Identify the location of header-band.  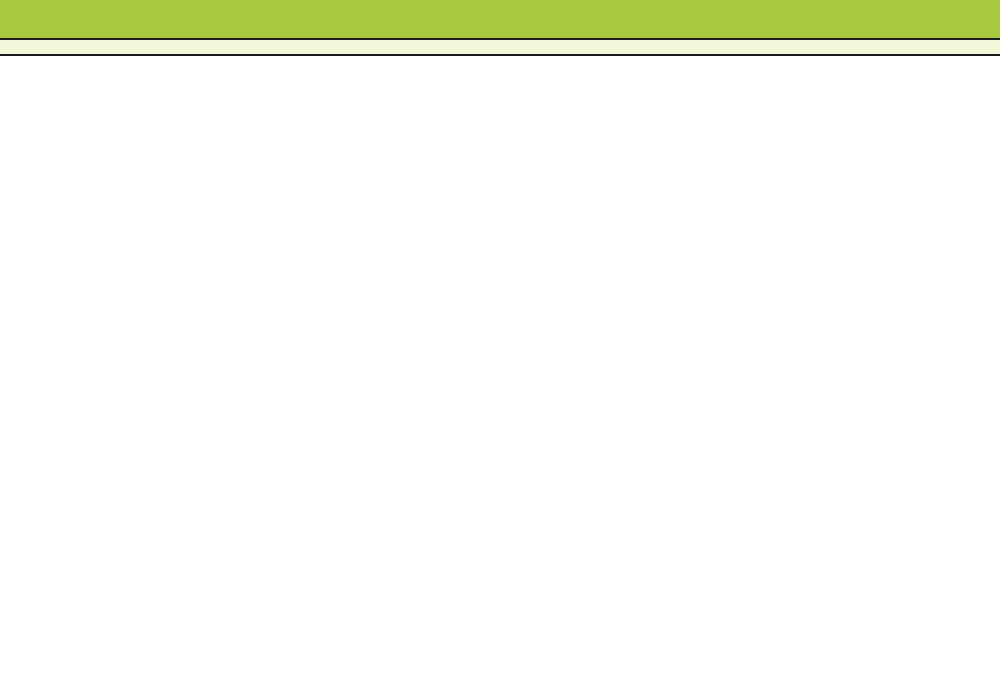
(500, 20).